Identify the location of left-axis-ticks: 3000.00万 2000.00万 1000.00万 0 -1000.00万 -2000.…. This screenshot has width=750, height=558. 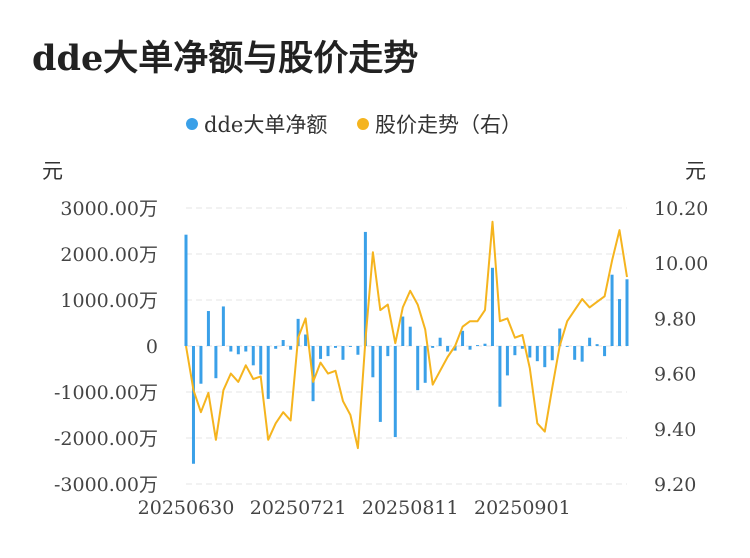
(106, 347).